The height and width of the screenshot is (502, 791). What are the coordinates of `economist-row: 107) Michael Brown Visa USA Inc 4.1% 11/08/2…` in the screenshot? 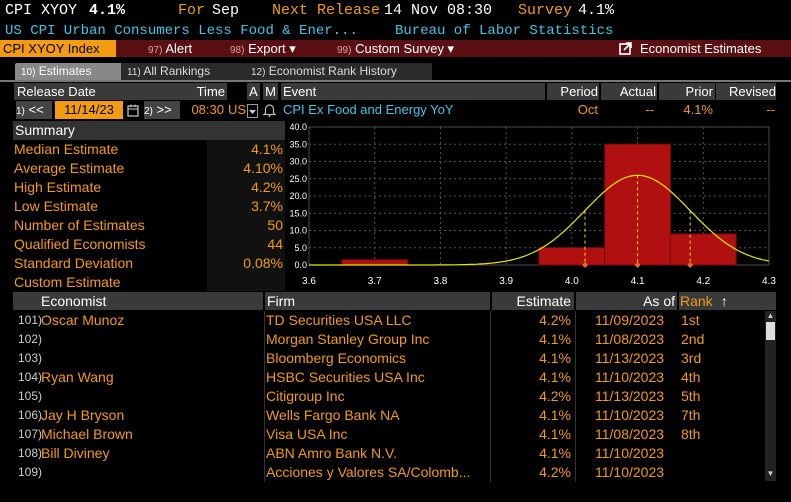 It's located at (394, 434).